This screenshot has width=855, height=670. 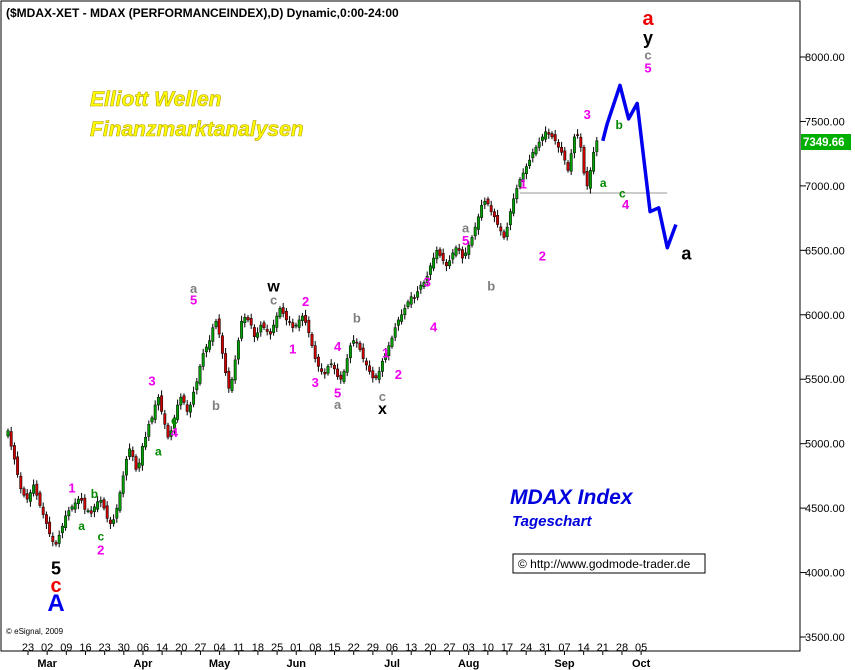 What do you see at coordinates (411, 648) in the screenshot?
I see `x-day-label: 13` at bounding box center [411, 648].